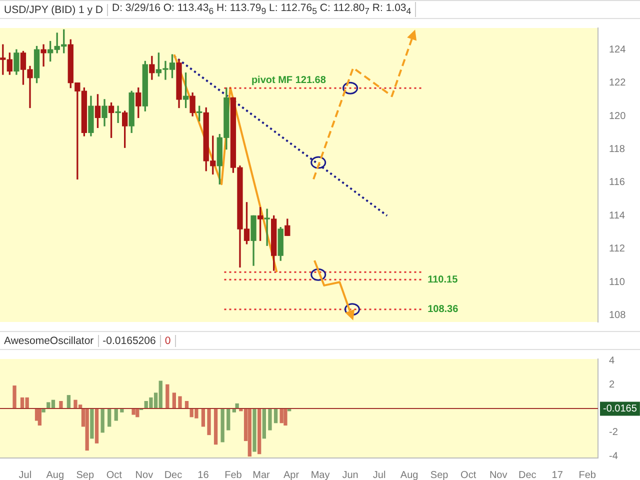 The height and width of the screenshot is (480, 640). What do you see at coordinates (617, 116) in the screenshot?
I see `y-tick-label: 120` at bounding box center [617, 116].